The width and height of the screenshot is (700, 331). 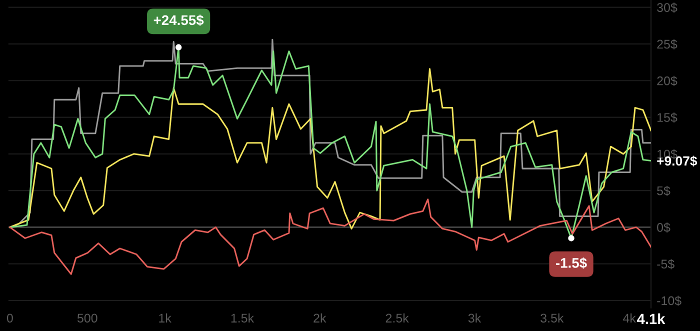 I want to click on annotation: +24.55$, so click(x=179, y=20).